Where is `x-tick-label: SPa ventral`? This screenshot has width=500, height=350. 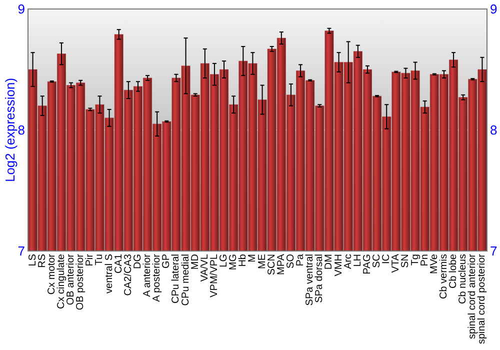
x-tick-label: SPa ventral is located at coordinates (310, 280).